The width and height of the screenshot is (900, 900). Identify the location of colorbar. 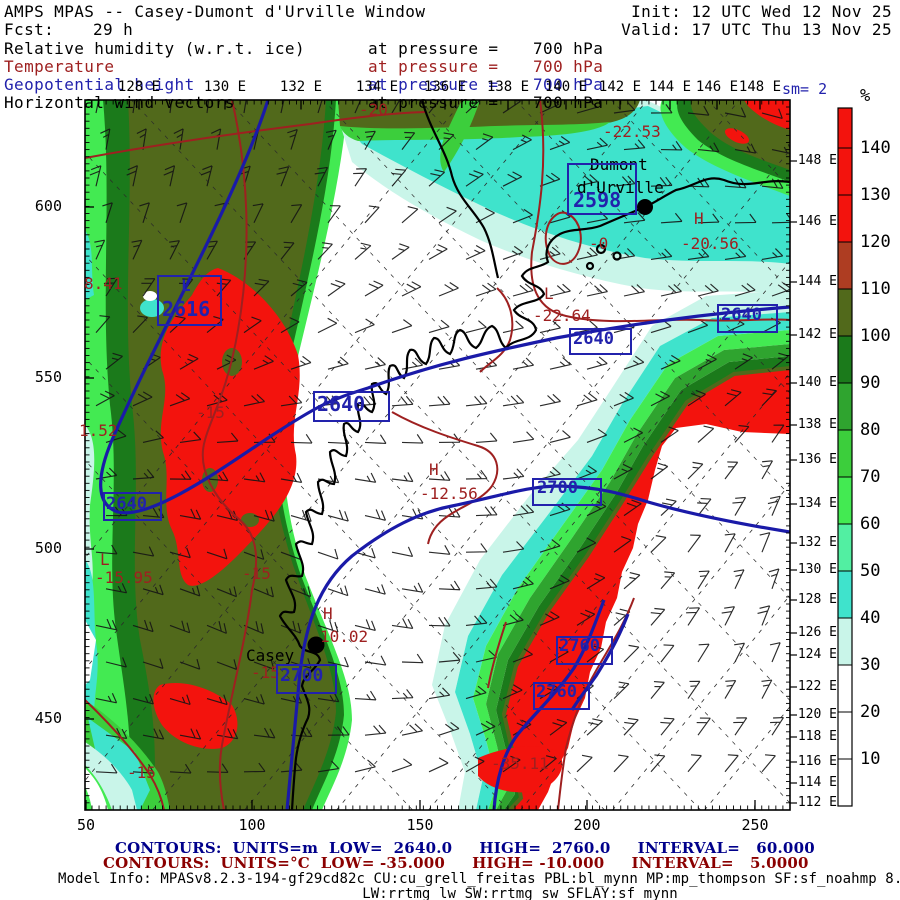
(845, 457).